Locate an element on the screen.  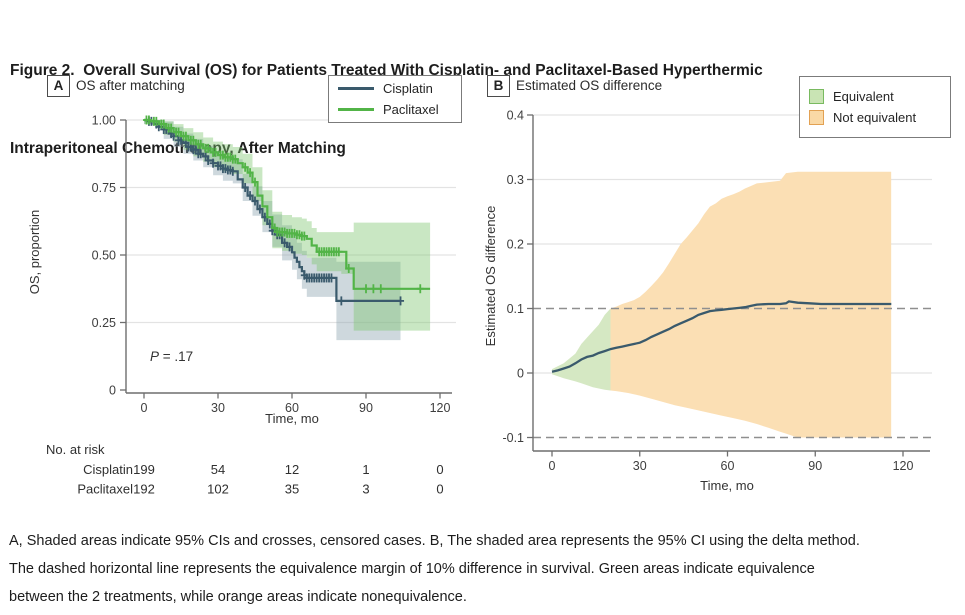
ci-band-equivalent is located at coordinates (581, 349).